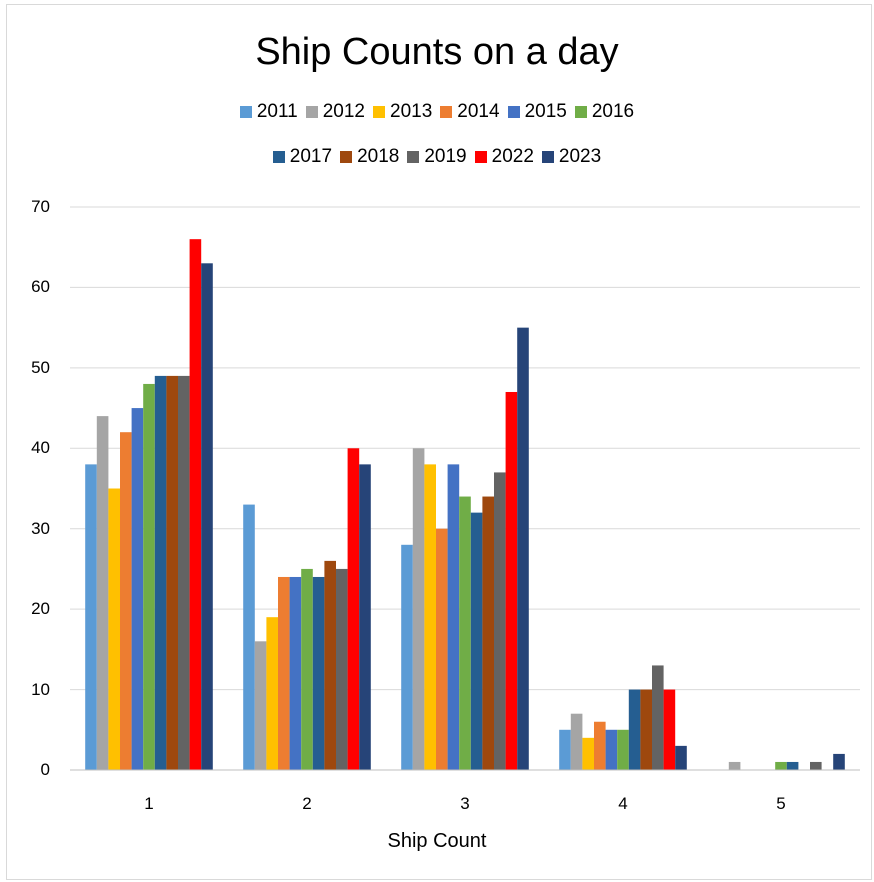 This screenshot has width=874, height=882. What do you see at coordinates (465, 804) in the screenshot?
I see `x-tick-label: 3` at bounding box center [465, 804].